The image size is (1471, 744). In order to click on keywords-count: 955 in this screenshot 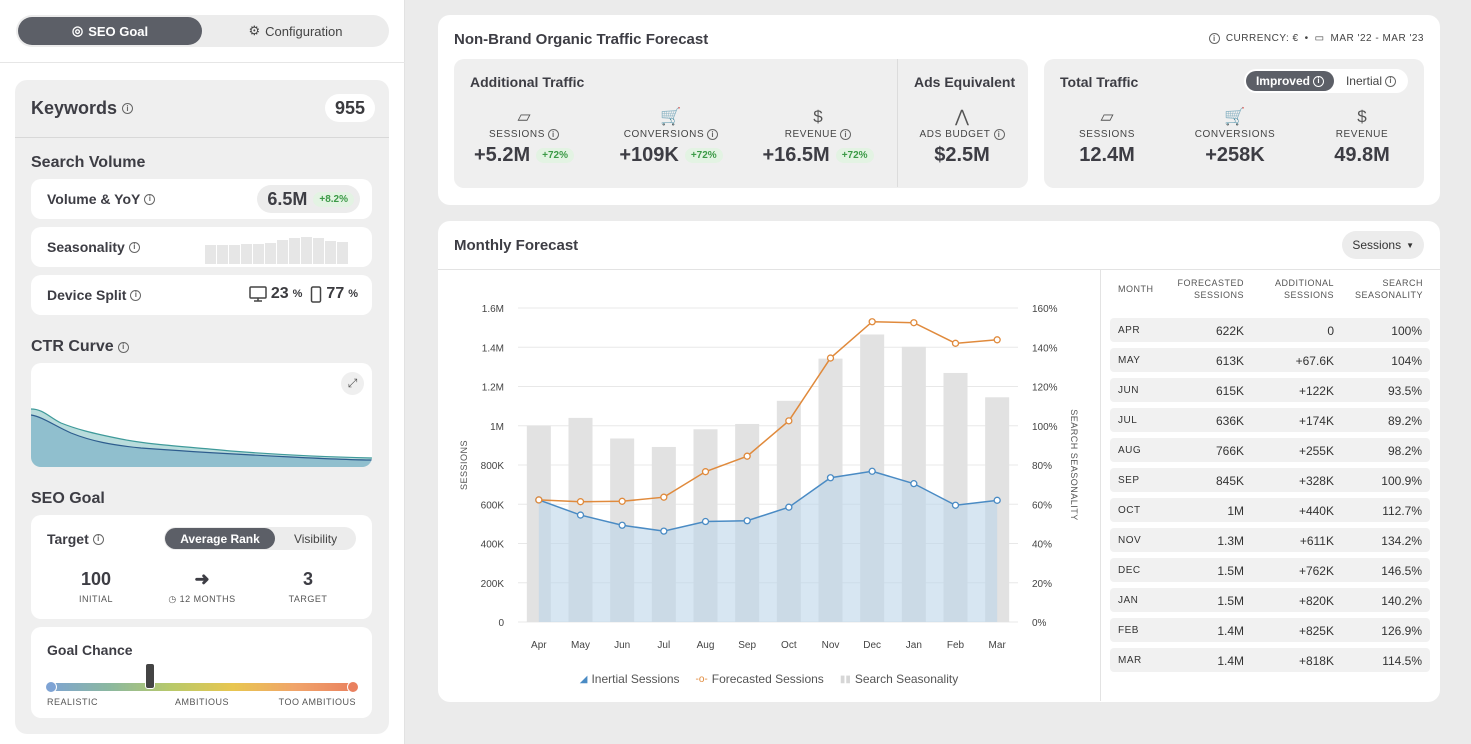, I will do `click(349, 108)`.